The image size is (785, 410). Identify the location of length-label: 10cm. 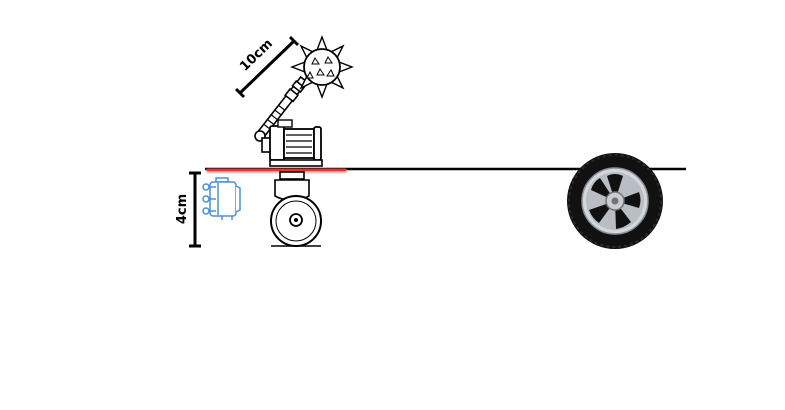
(256, 55).